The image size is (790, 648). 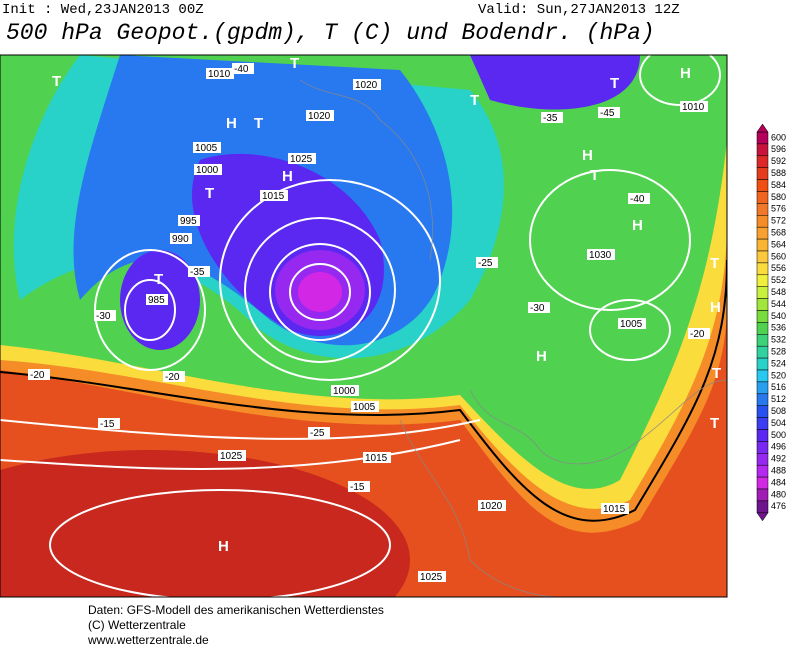 I want to click on colorbar-label: 492, so click(x=778, y=459).